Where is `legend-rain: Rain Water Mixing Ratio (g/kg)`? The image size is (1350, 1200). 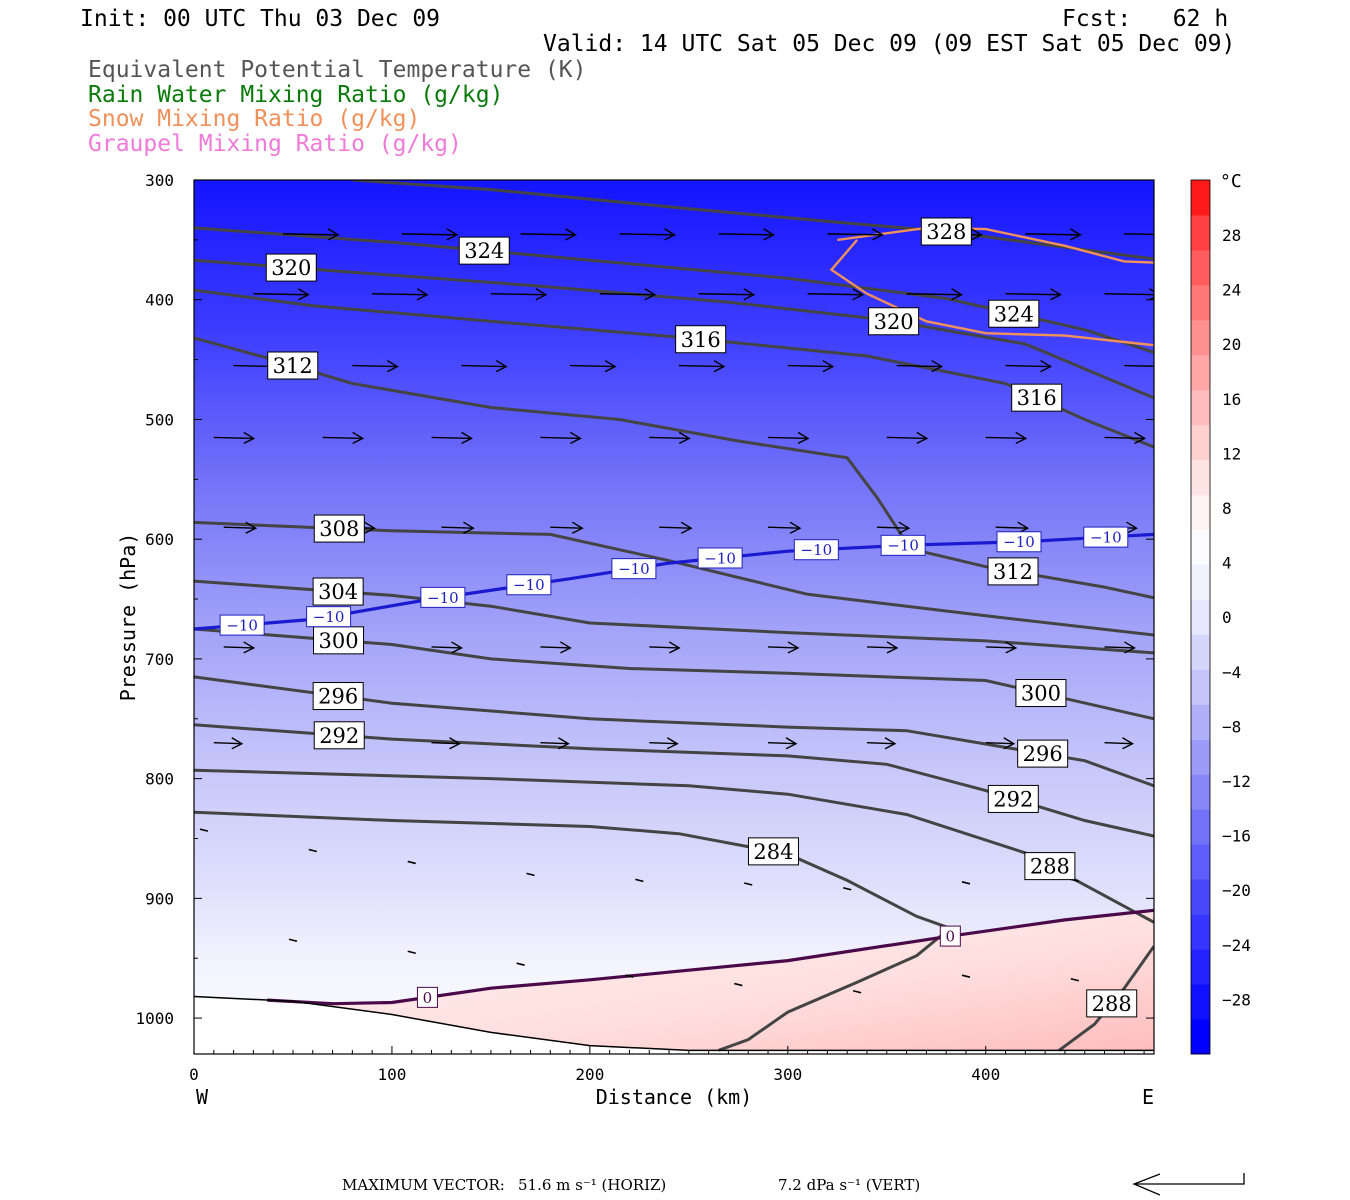 legend-rain: Rain Water Mixing Ratio (g/kg) is located at coordinates (296, 95).